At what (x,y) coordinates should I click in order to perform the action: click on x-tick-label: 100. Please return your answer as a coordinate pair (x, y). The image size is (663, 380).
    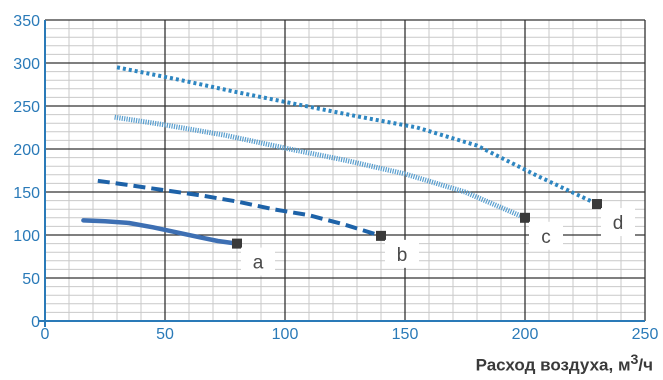
    Looking at the image, I should click on (285, 334).